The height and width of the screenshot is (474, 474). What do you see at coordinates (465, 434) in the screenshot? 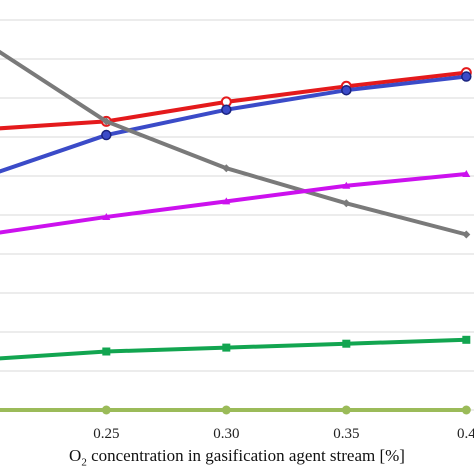
I see `x-tick-label: 0.4` at bounding box center [465, 434].